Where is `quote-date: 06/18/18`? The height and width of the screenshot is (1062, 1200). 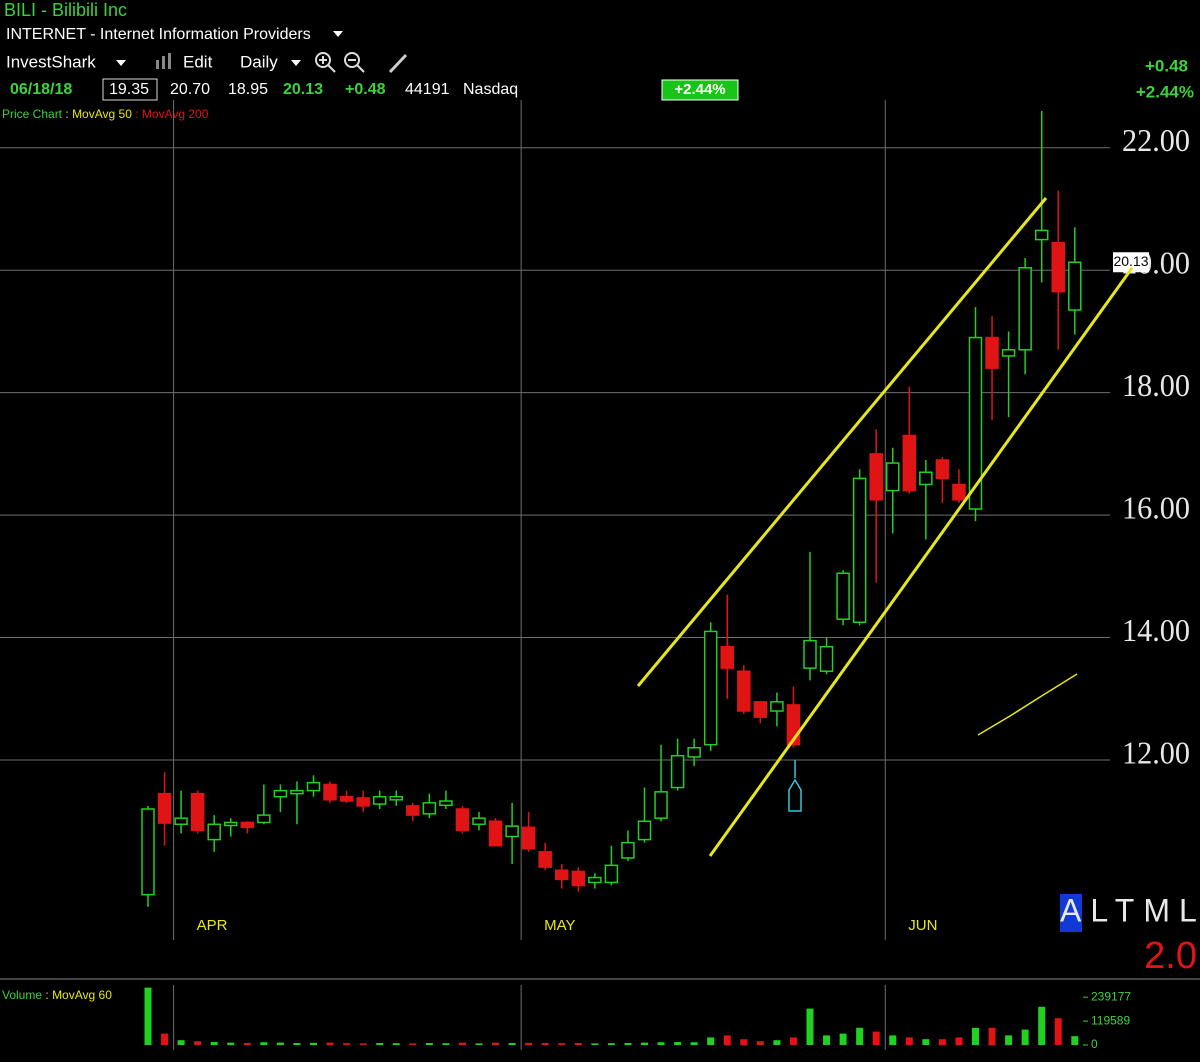
quote-date: 06/18/18 is located at coordinates (41, 89).